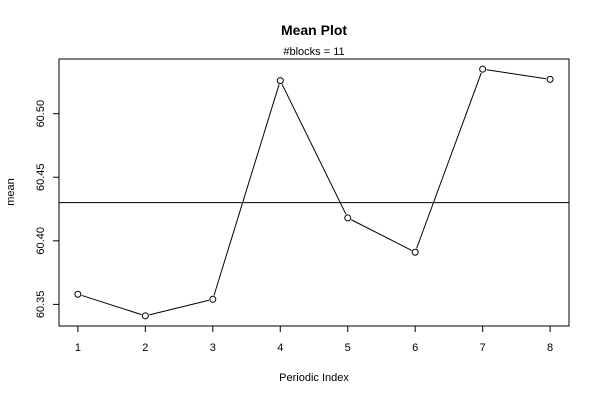 The width and height of the screenshot is (599, 400). Describe the element at coordinates (415, 348) in the screenshot. I see `x-tick-label: 6` at that location.